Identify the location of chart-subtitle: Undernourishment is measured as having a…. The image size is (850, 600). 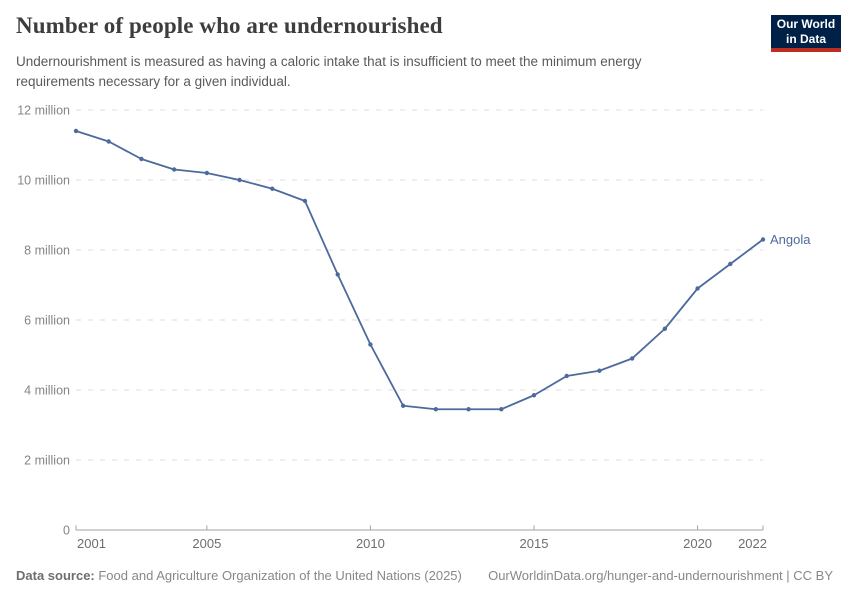
(329, 71).